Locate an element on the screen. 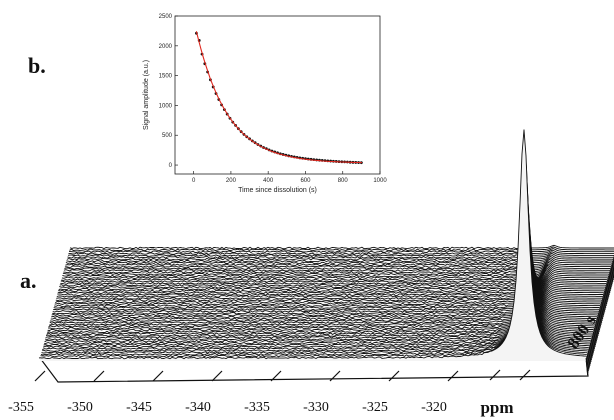  inset-x-tick-label: 600 is located at coordinates (305, 181).